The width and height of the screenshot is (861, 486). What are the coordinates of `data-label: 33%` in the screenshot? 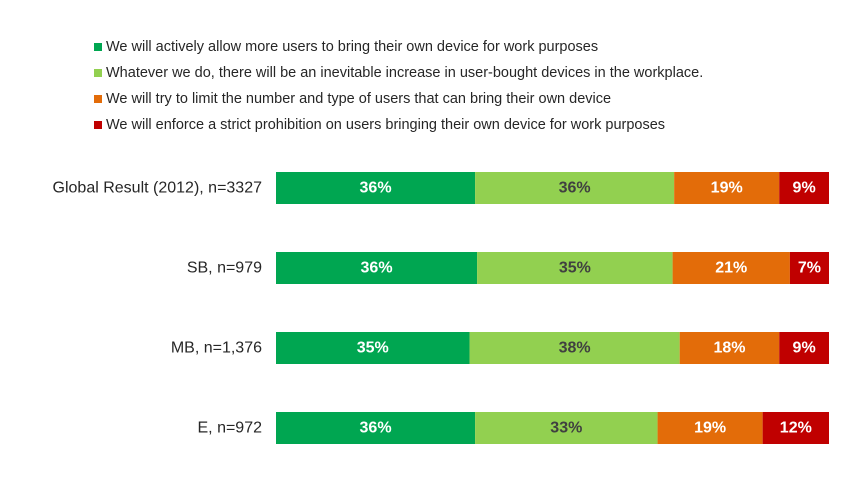 It's located at (566, 428).